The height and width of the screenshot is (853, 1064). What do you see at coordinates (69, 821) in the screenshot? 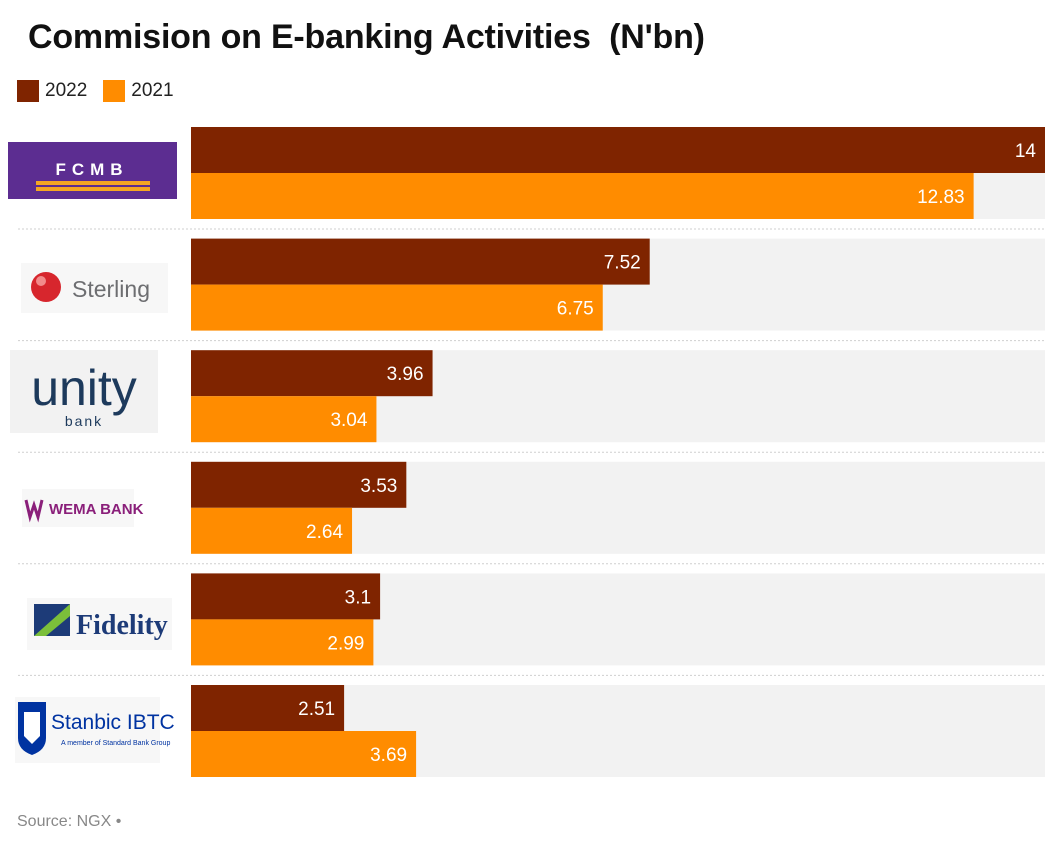
I see `source-note: Source: NGX •` at bounding box center [69, 821].